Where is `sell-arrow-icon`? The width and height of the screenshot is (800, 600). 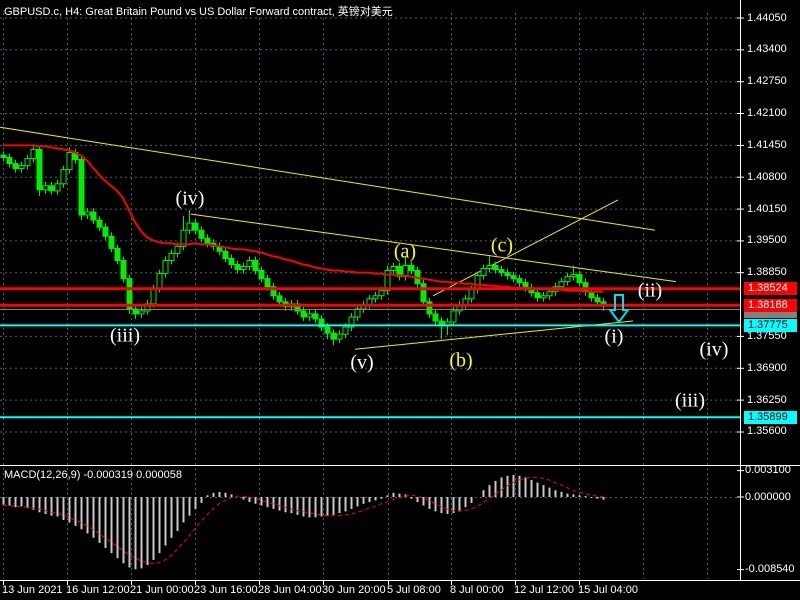 sell-arrow-icon is located at coordinates (619, 309).